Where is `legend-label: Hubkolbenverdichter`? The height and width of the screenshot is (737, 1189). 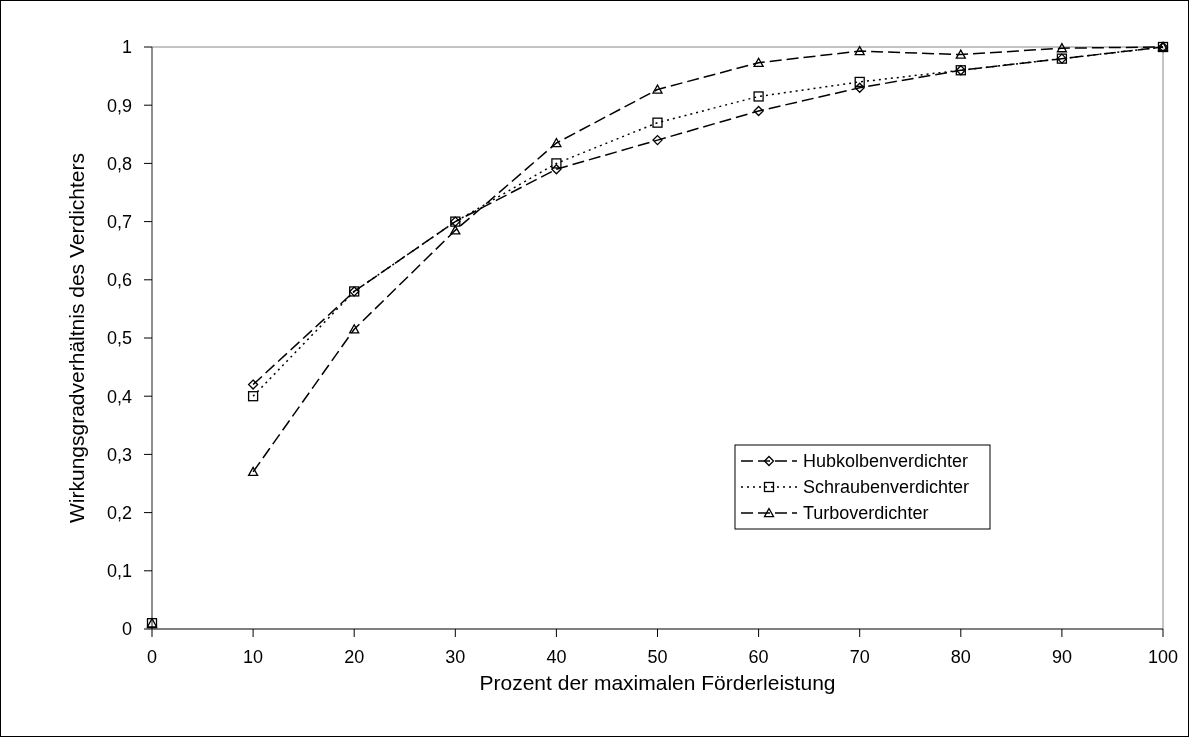 legend-label: Hubkolbenverdichter is located at coordinates (886, 461).